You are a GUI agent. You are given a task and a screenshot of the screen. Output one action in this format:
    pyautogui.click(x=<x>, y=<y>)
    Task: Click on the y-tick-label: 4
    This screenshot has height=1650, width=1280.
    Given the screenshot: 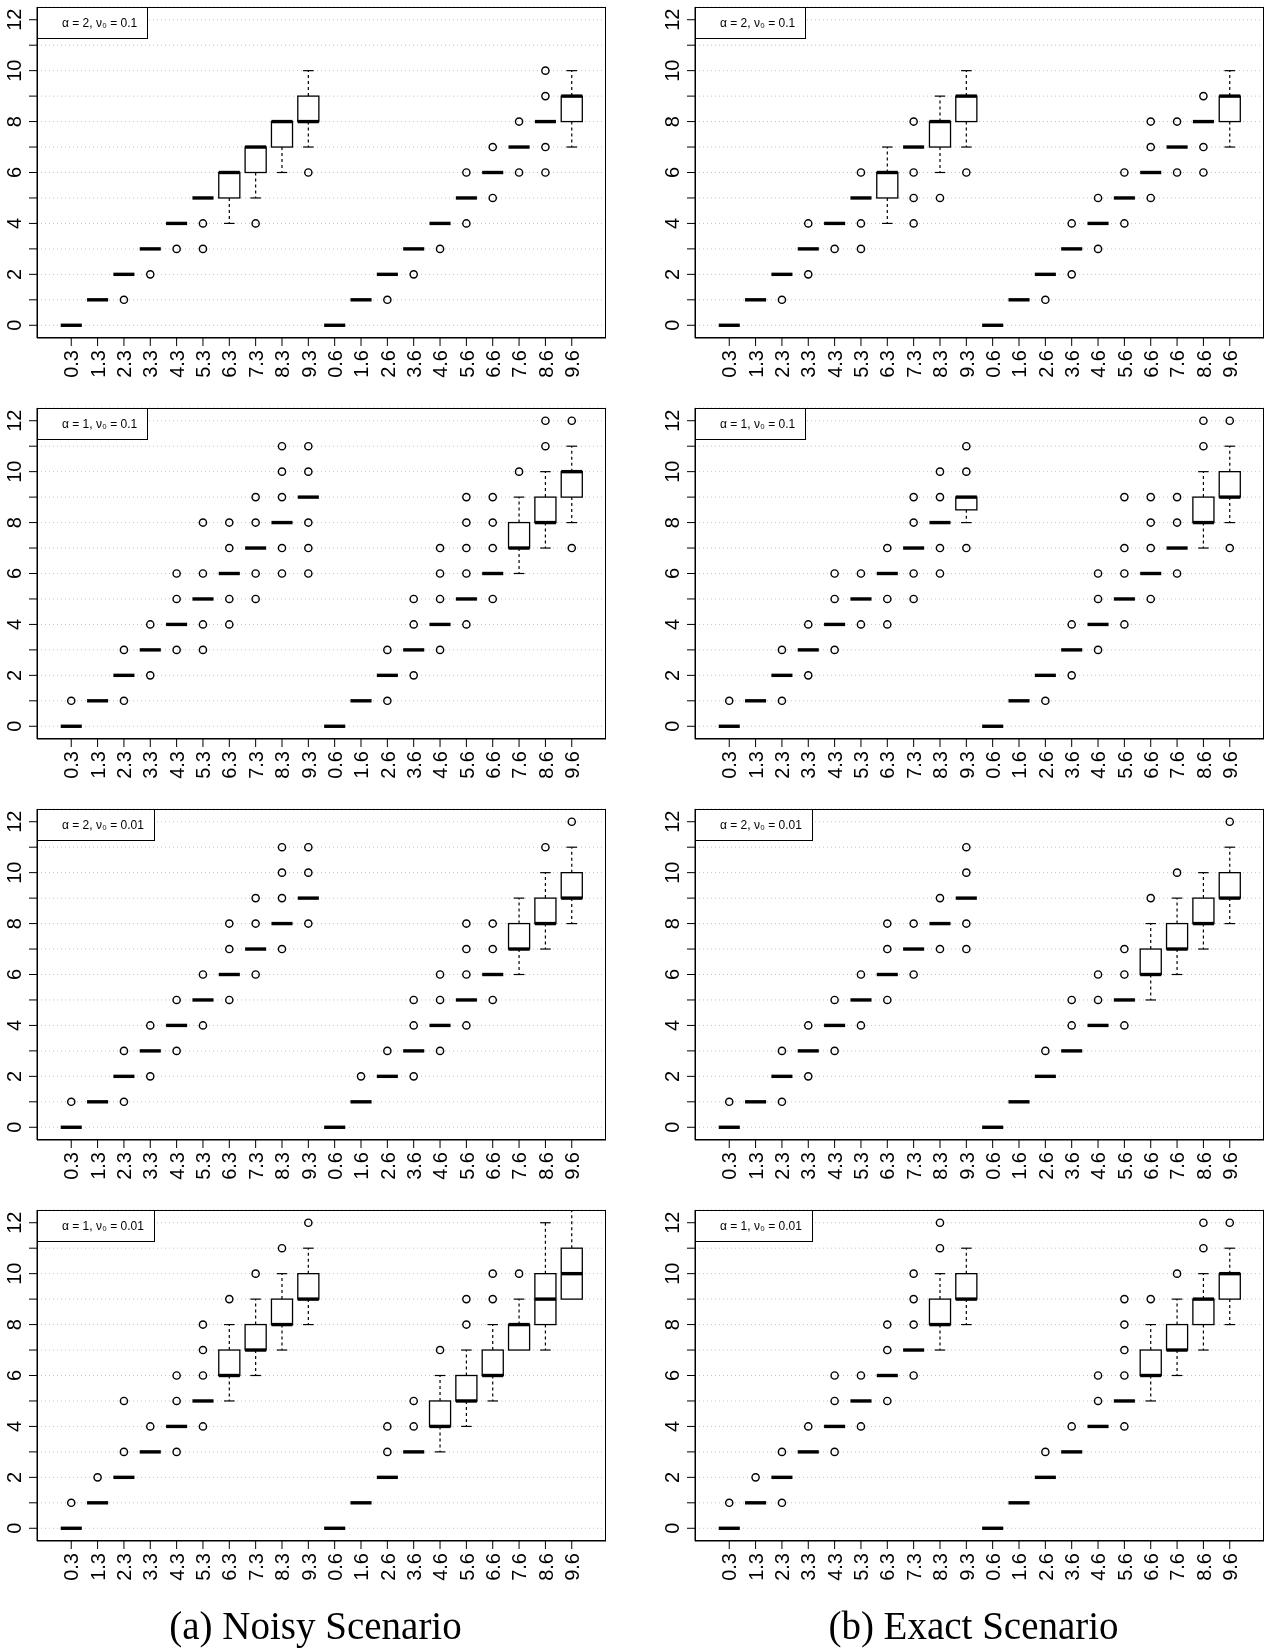 What is the action you would take?
    pyautogui.click(x=14, y=1025)
    